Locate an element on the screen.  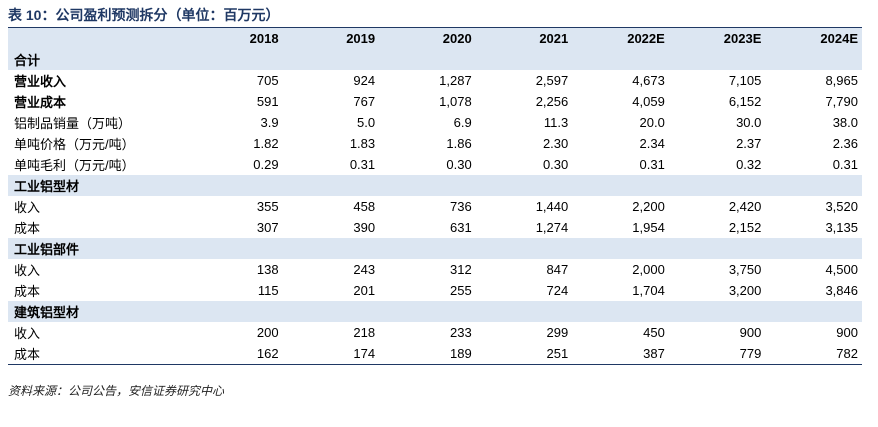
table-title: 表 10：公司盈利预测拆分（单位：百万元） is located at coordinates (144, 15).